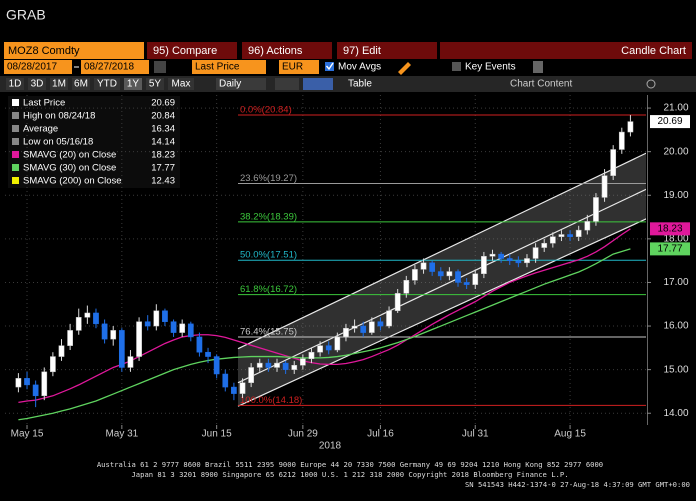 This screenshot has width=696, height=501. I want to click on toolbar-button-label: 95) Compare, so click(185, 51).